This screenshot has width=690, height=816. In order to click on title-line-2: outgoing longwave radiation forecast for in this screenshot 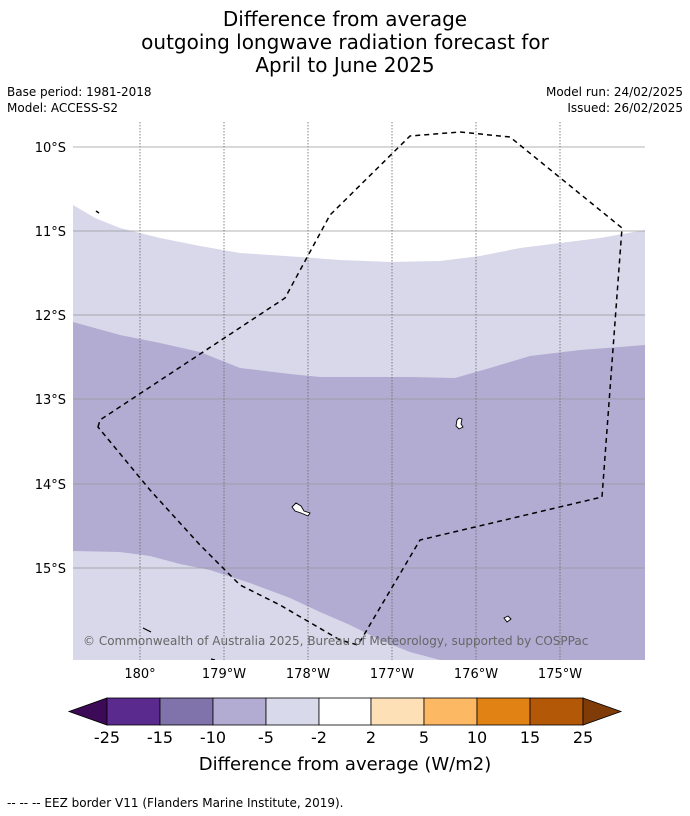, I will do `click(345, 42)`.